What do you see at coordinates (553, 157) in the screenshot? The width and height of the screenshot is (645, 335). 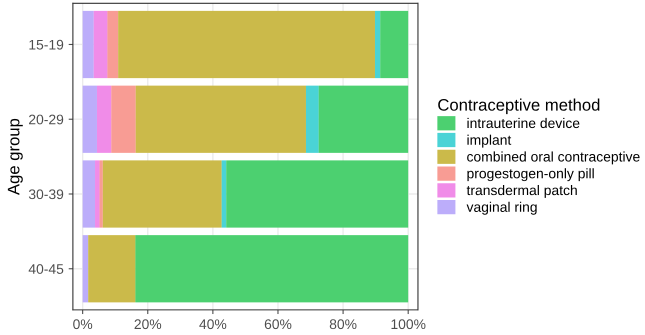 I see `legend-label: combined oral contraceptive` at bounding box center [553, 157].